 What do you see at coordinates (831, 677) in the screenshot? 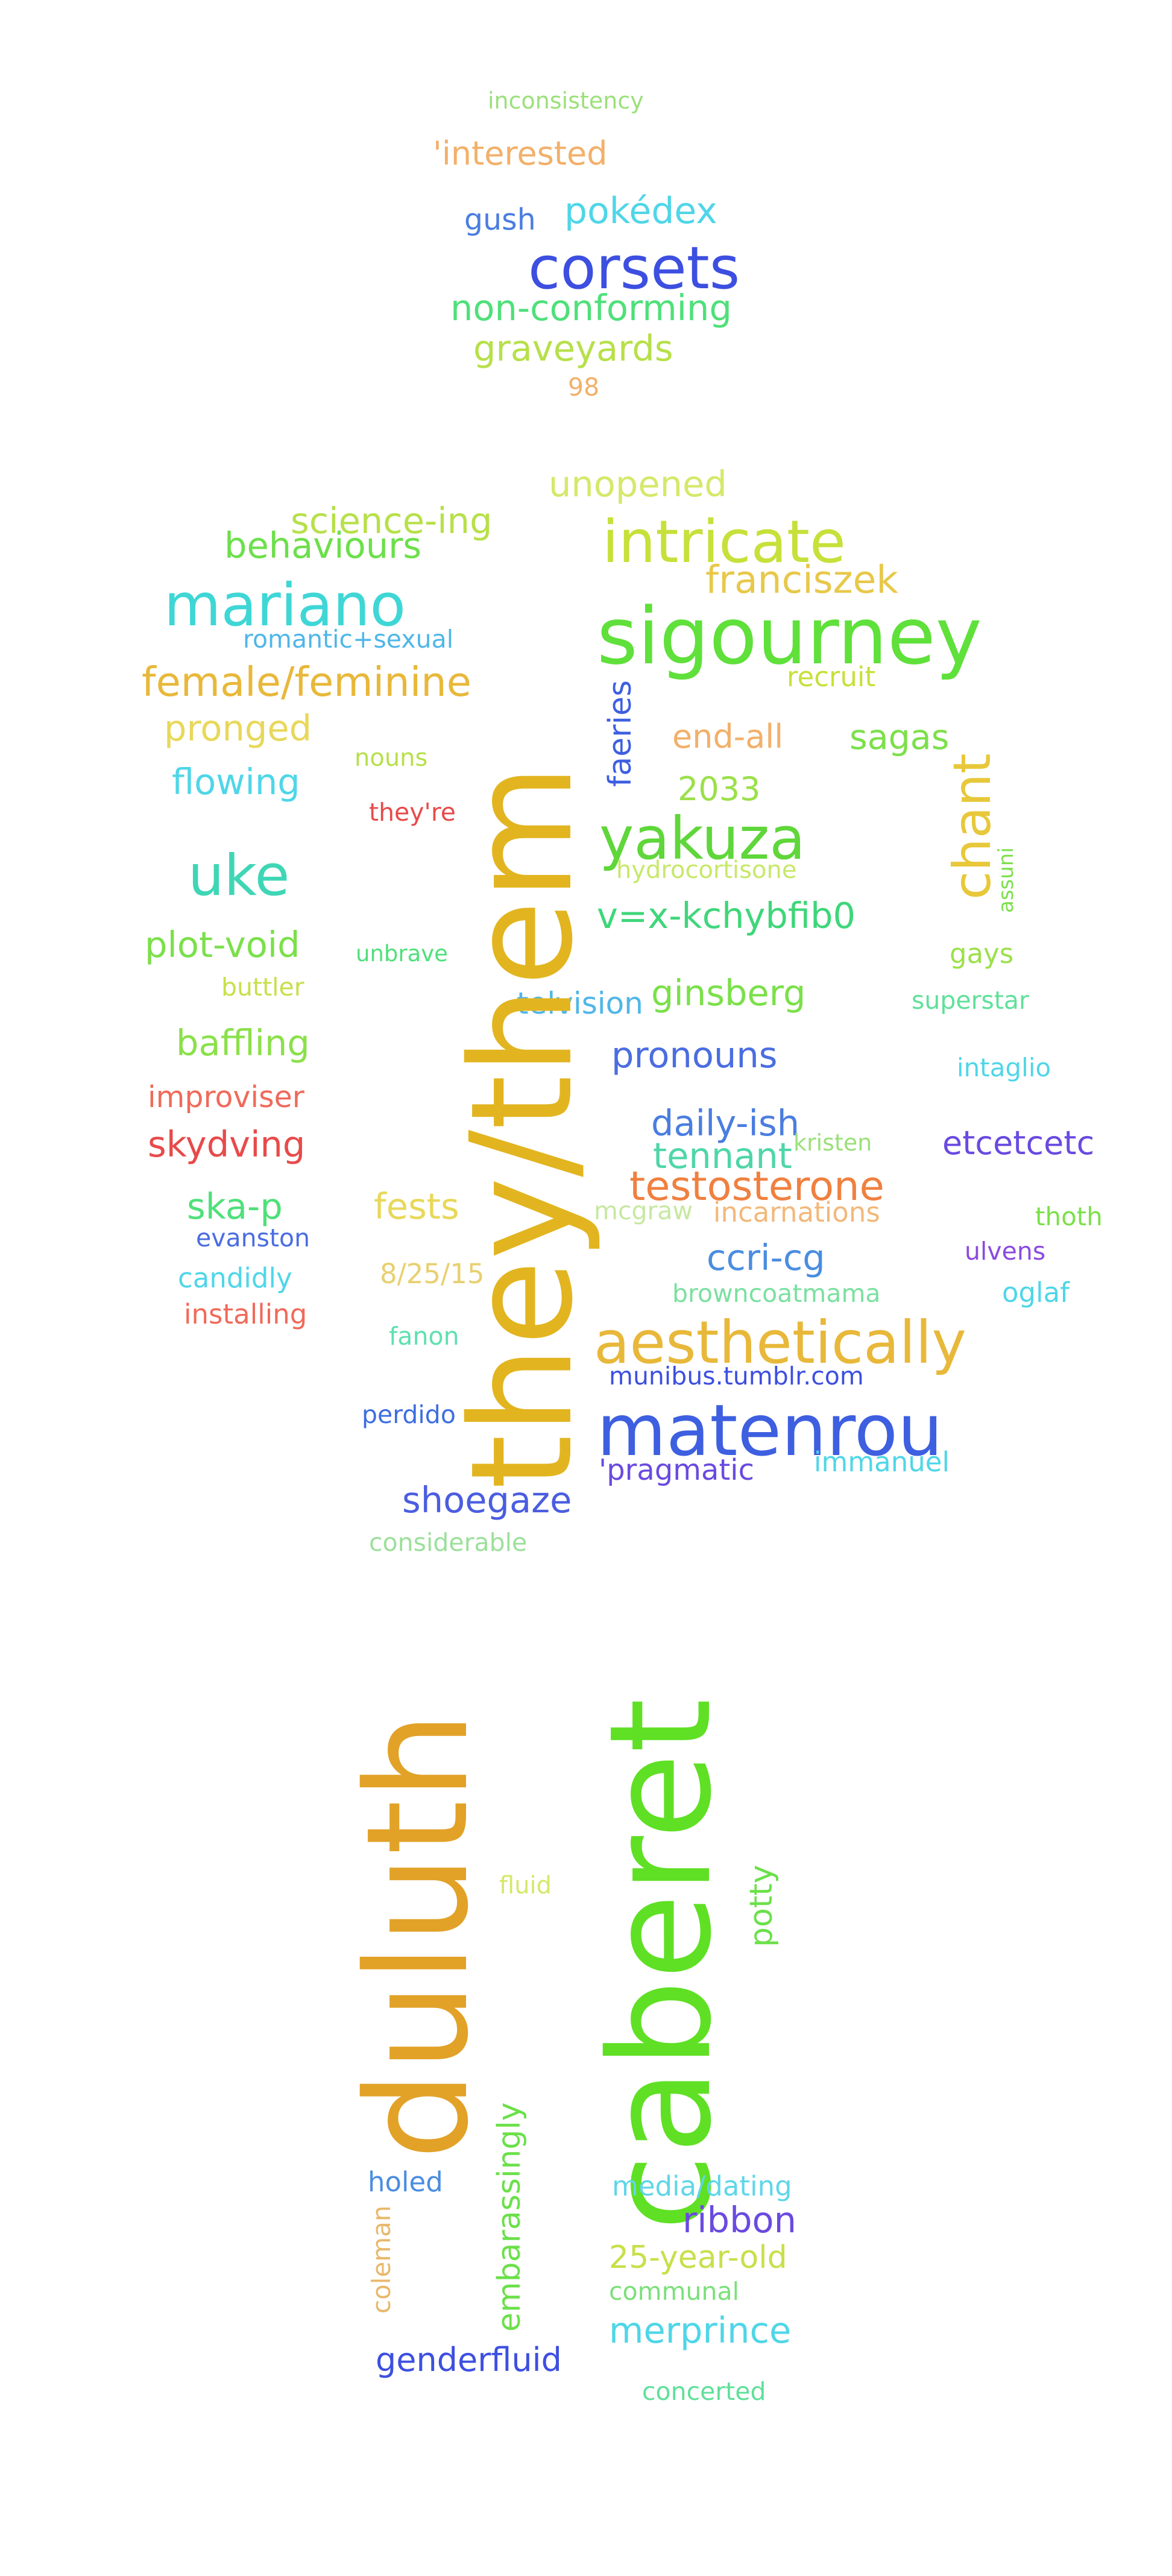
I see `word-recruit: recruit` at bounding box center [831, 677].